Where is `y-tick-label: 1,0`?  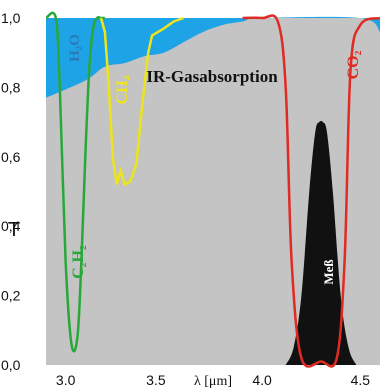 y-tick-label: 1,0 is located at coordinates (11, 18).